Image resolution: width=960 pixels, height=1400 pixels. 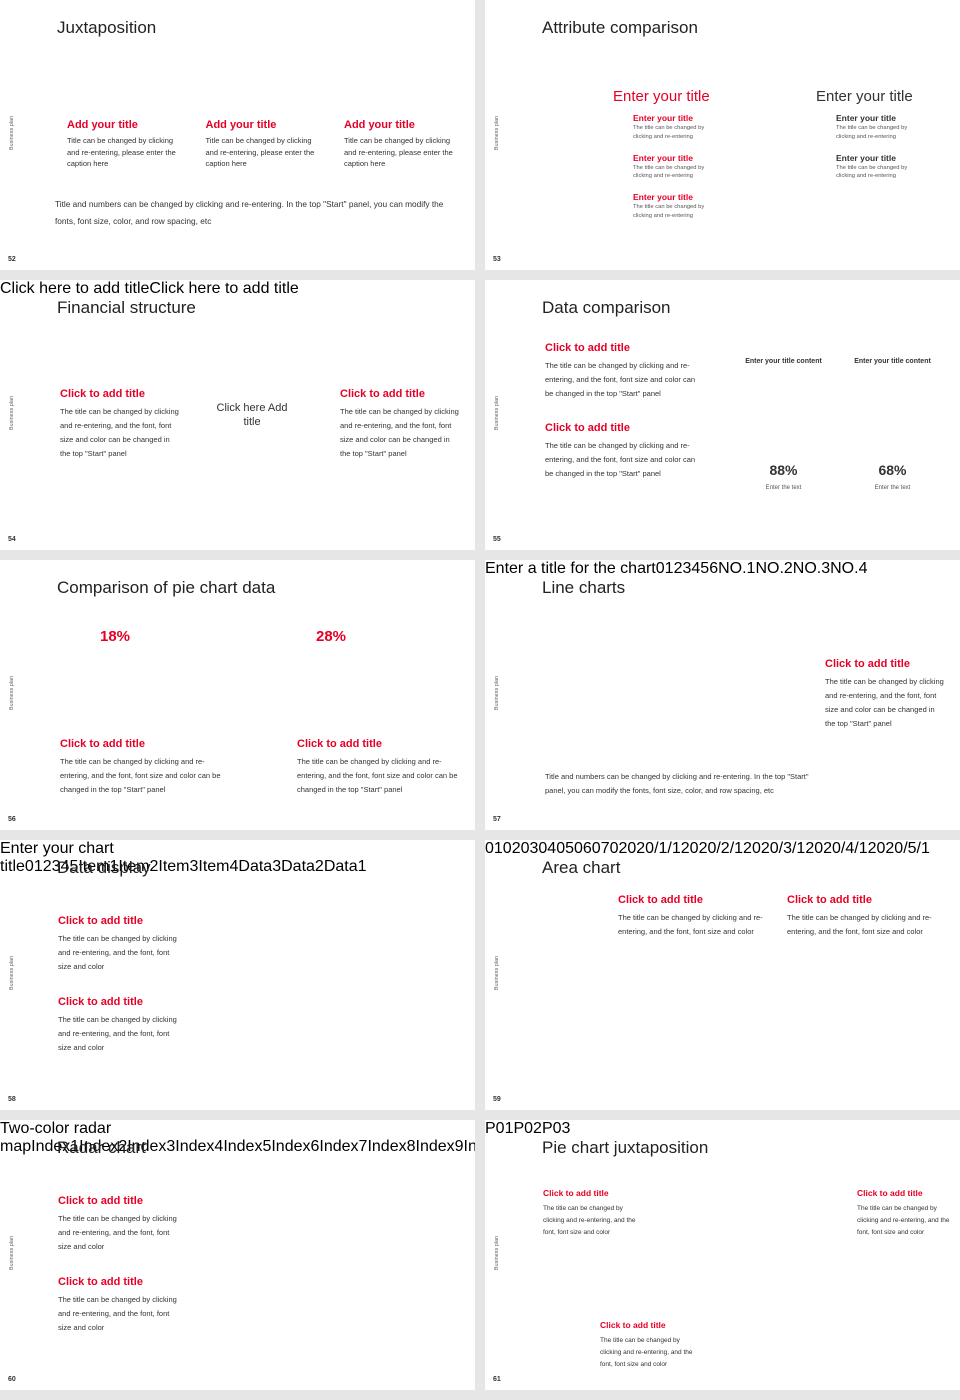 I want to click on slide-title: Attribute comparison, so click(x=620, y=27).